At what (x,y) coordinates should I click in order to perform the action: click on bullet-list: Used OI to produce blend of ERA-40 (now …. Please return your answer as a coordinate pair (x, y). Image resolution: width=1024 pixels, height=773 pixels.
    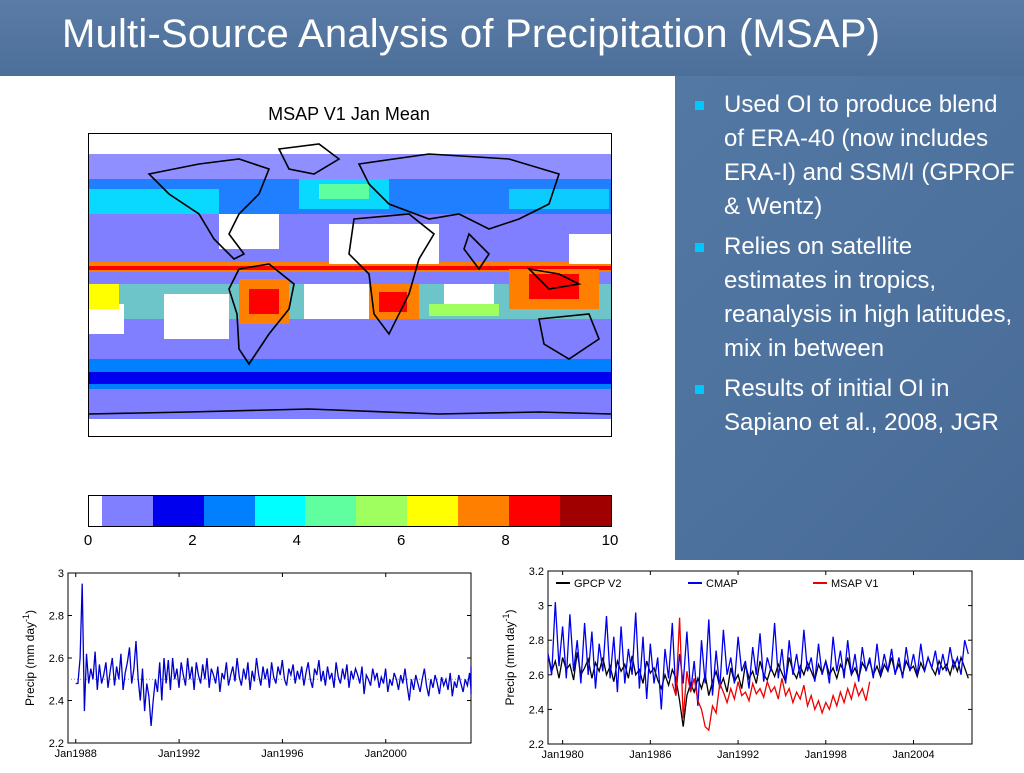
    Looking at the image, I should click on (852, 267).